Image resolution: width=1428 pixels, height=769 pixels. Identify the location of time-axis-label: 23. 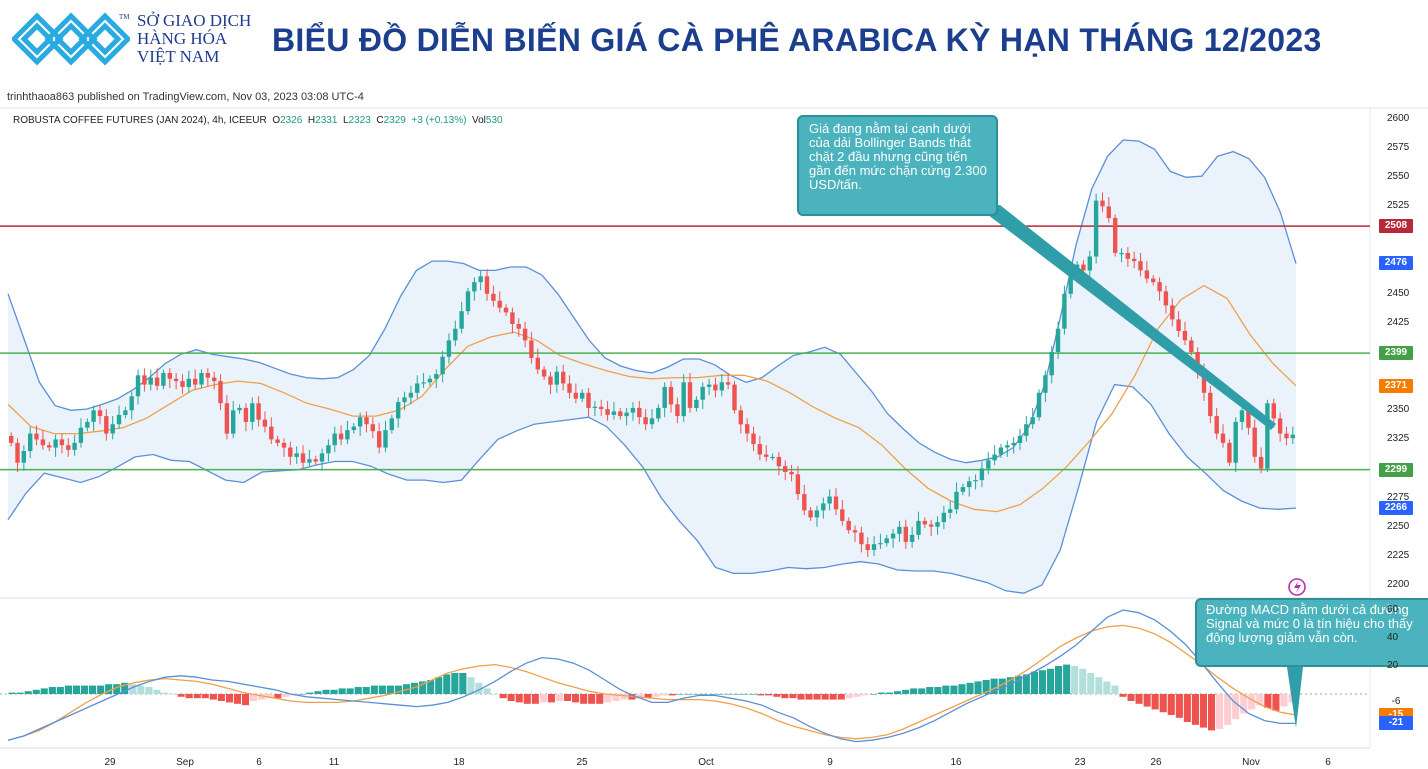
(1080, 762).